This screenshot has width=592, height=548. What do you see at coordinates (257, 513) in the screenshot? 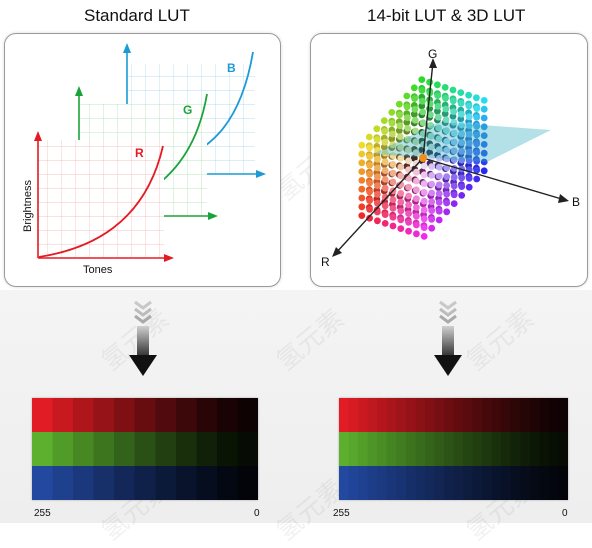
I see `scale-end-label: 0` at bounding box center [257, 513].